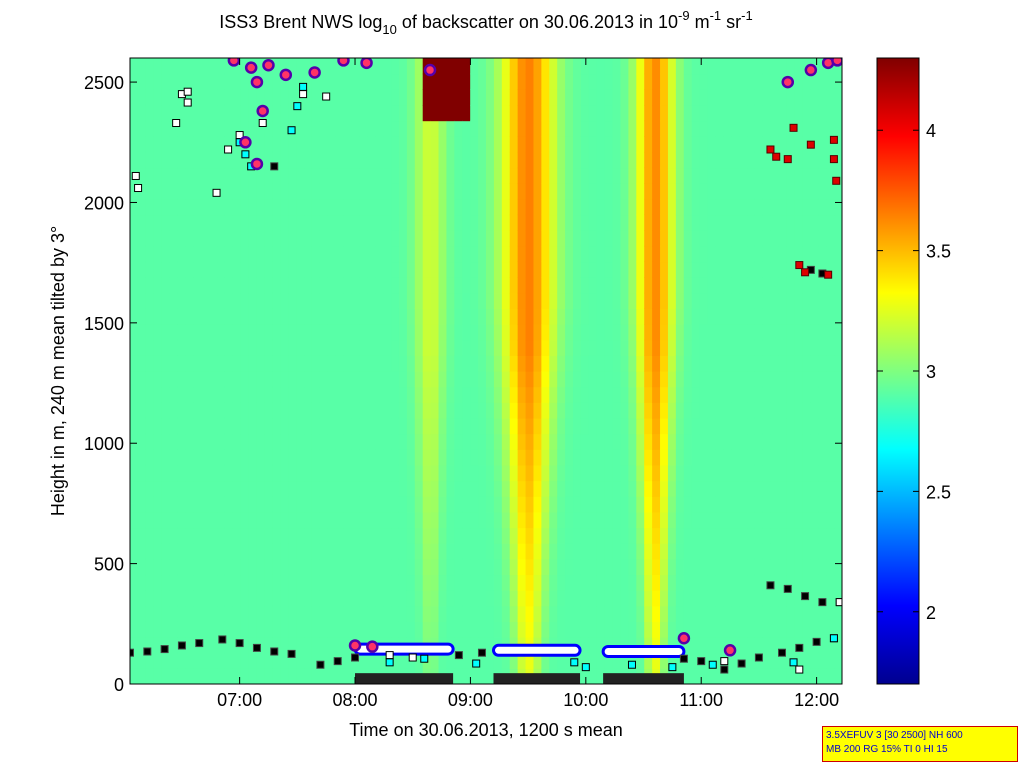 Image resolution: width=1023 pixels, height=767 pixels. I want to click on surface-band, so click(643, 651).